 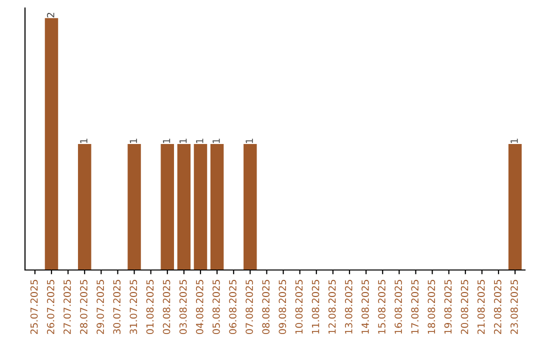 I want to click on x-tick-label: 13.08.2025, so click(x=348, y=307).